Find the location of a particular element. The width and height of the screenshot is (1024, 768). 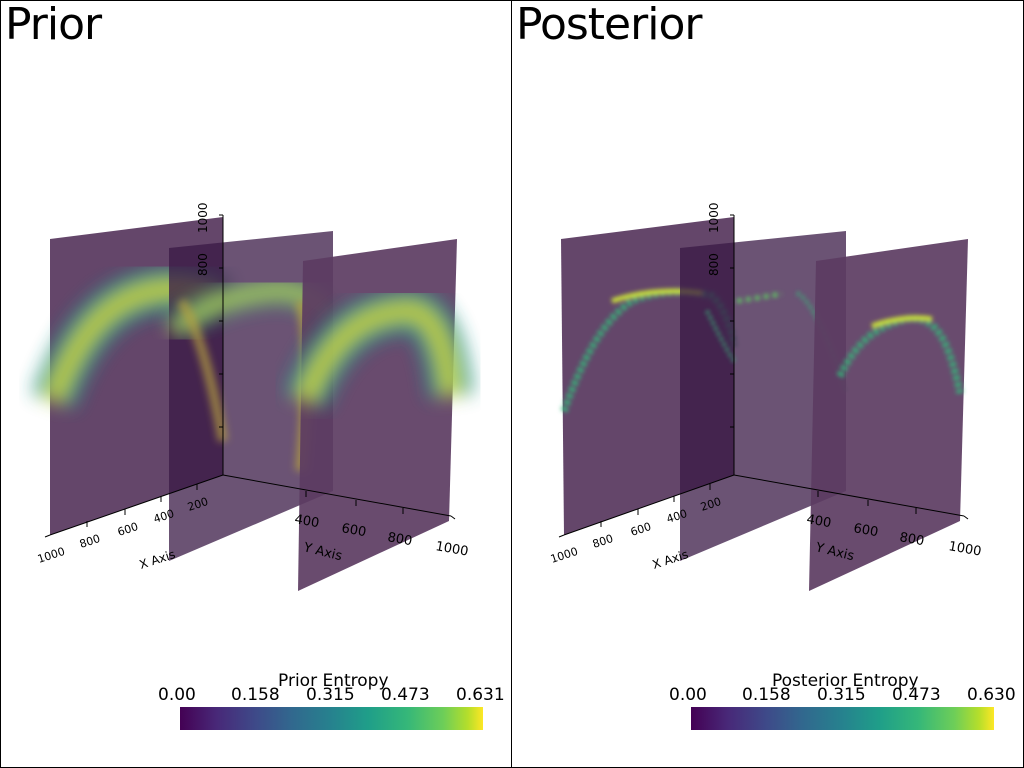

prior-colorbar-tick-4: 0.631 is located at coordinates (480, 695).